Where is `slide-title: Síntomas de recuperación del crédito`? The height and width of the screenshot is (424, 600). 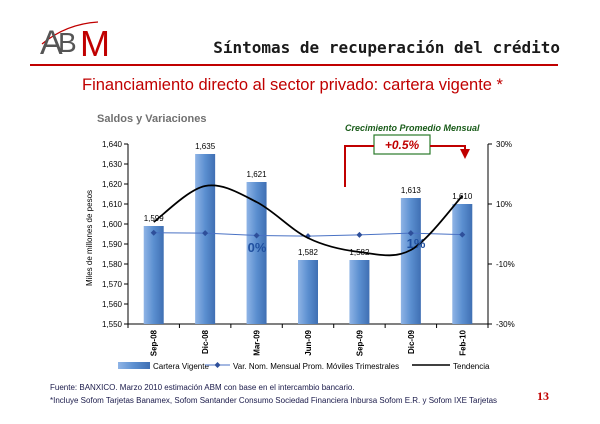
slide-title: Síntomas de recuperación del crédito is located at coordinates (386, 47).